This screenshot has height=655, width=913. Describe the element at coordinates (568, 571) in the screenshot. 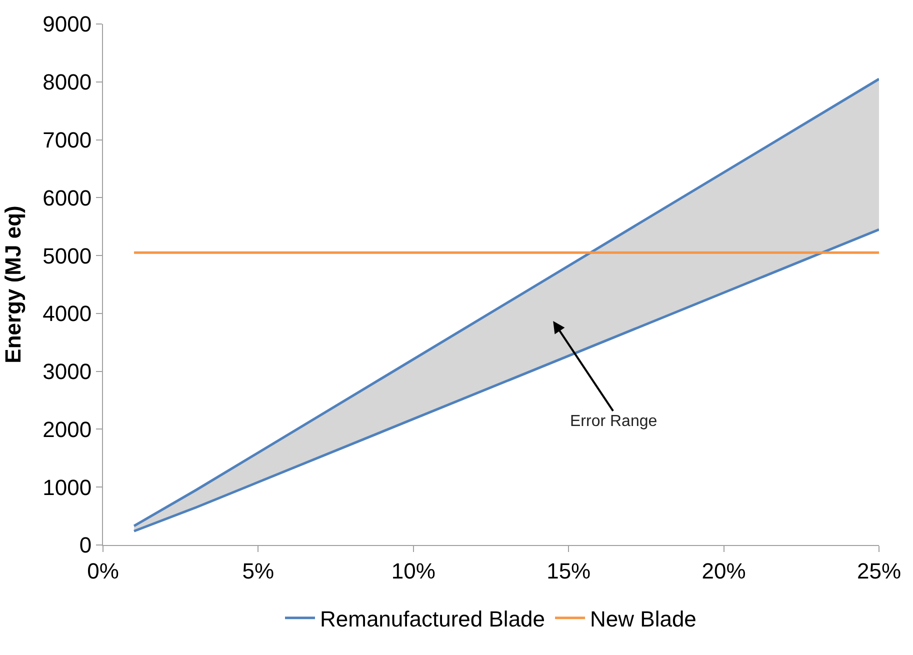

I see `x-tick-label: 15%` at that location.